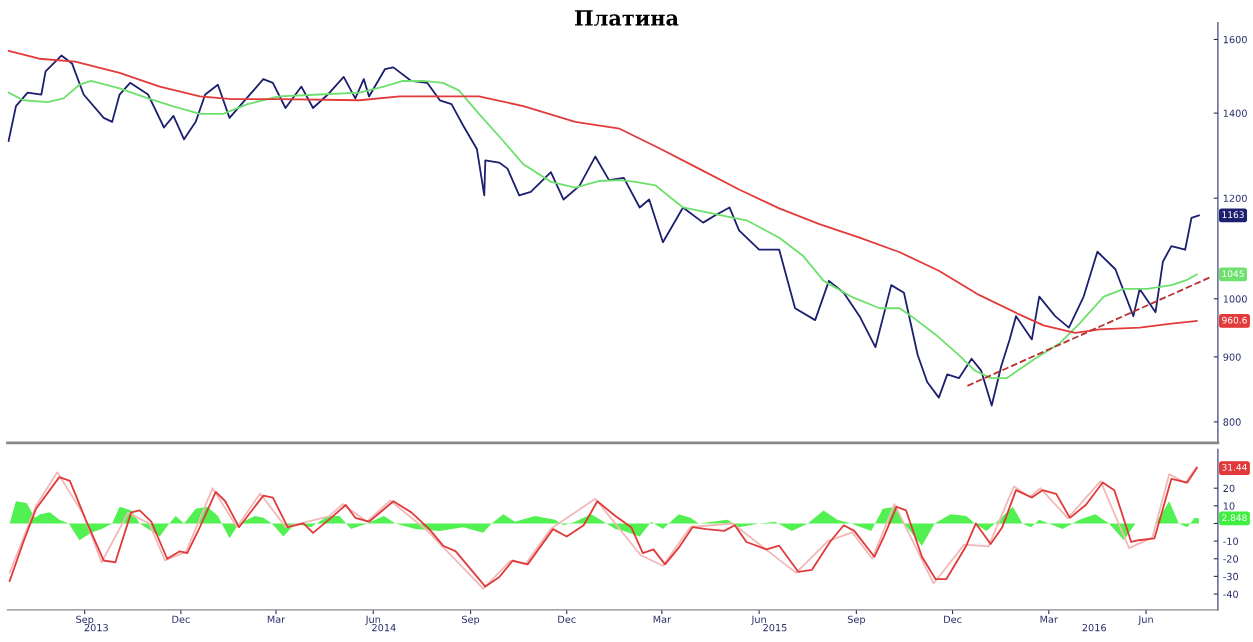 This screenshot has width=1253, height=642. I want to click on y-tick-label: -20, so click(1231, 559).